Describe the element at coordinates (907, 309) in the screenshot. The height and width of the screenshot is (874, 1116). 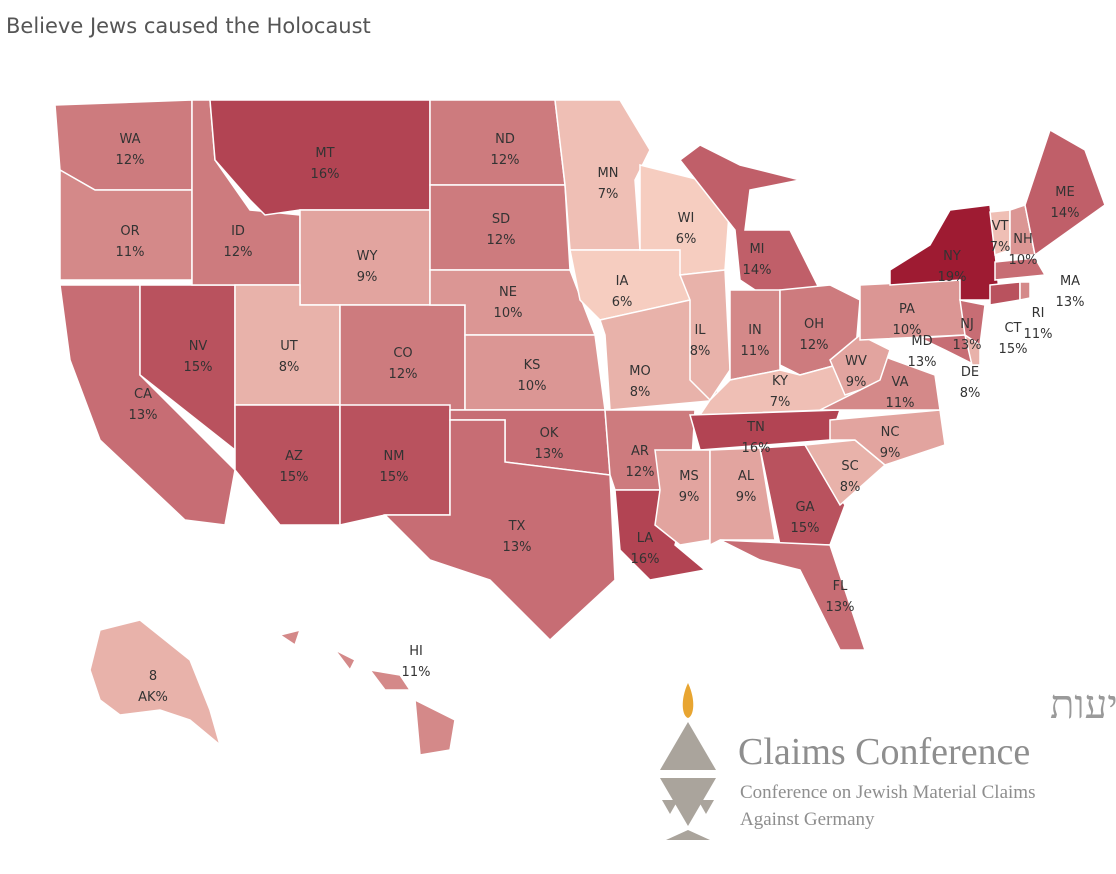
I see `state-name: PA` at that location.